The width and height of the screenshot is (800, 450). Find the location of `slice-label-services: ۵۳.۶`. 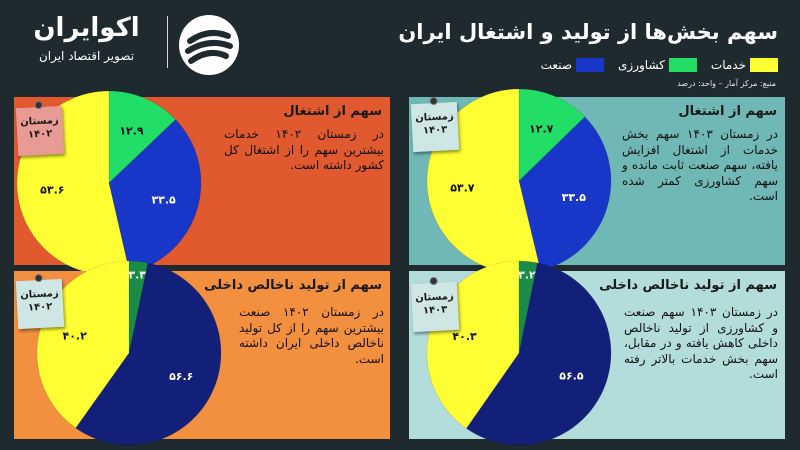

slice-label-services: ۵۳.۶ is located at coordinates (52, 189).